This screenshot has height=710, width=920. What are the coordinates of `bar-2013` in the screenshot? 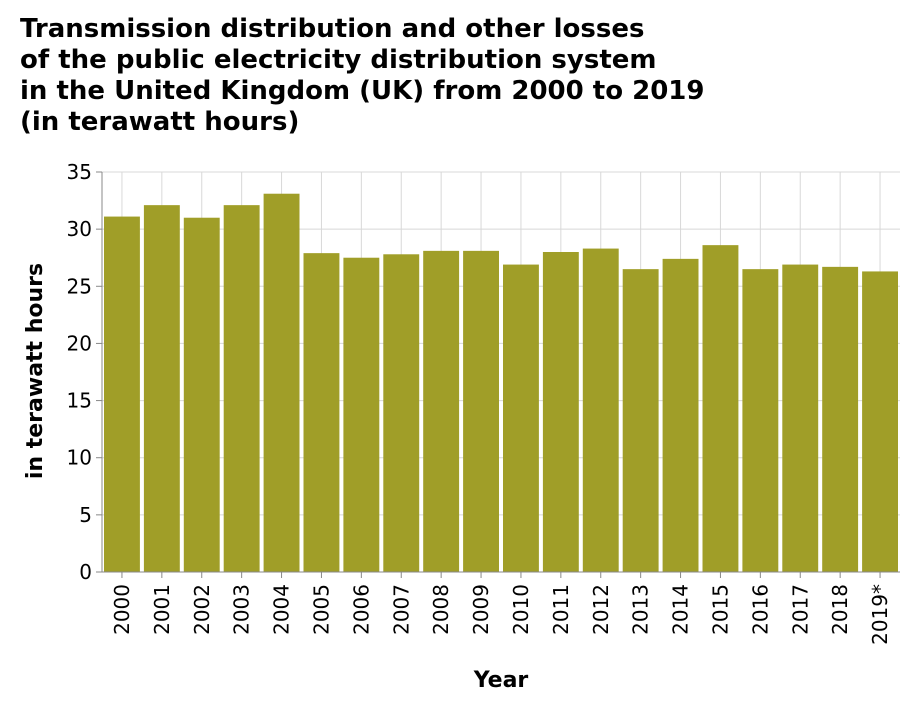 It's located at (640, 420).